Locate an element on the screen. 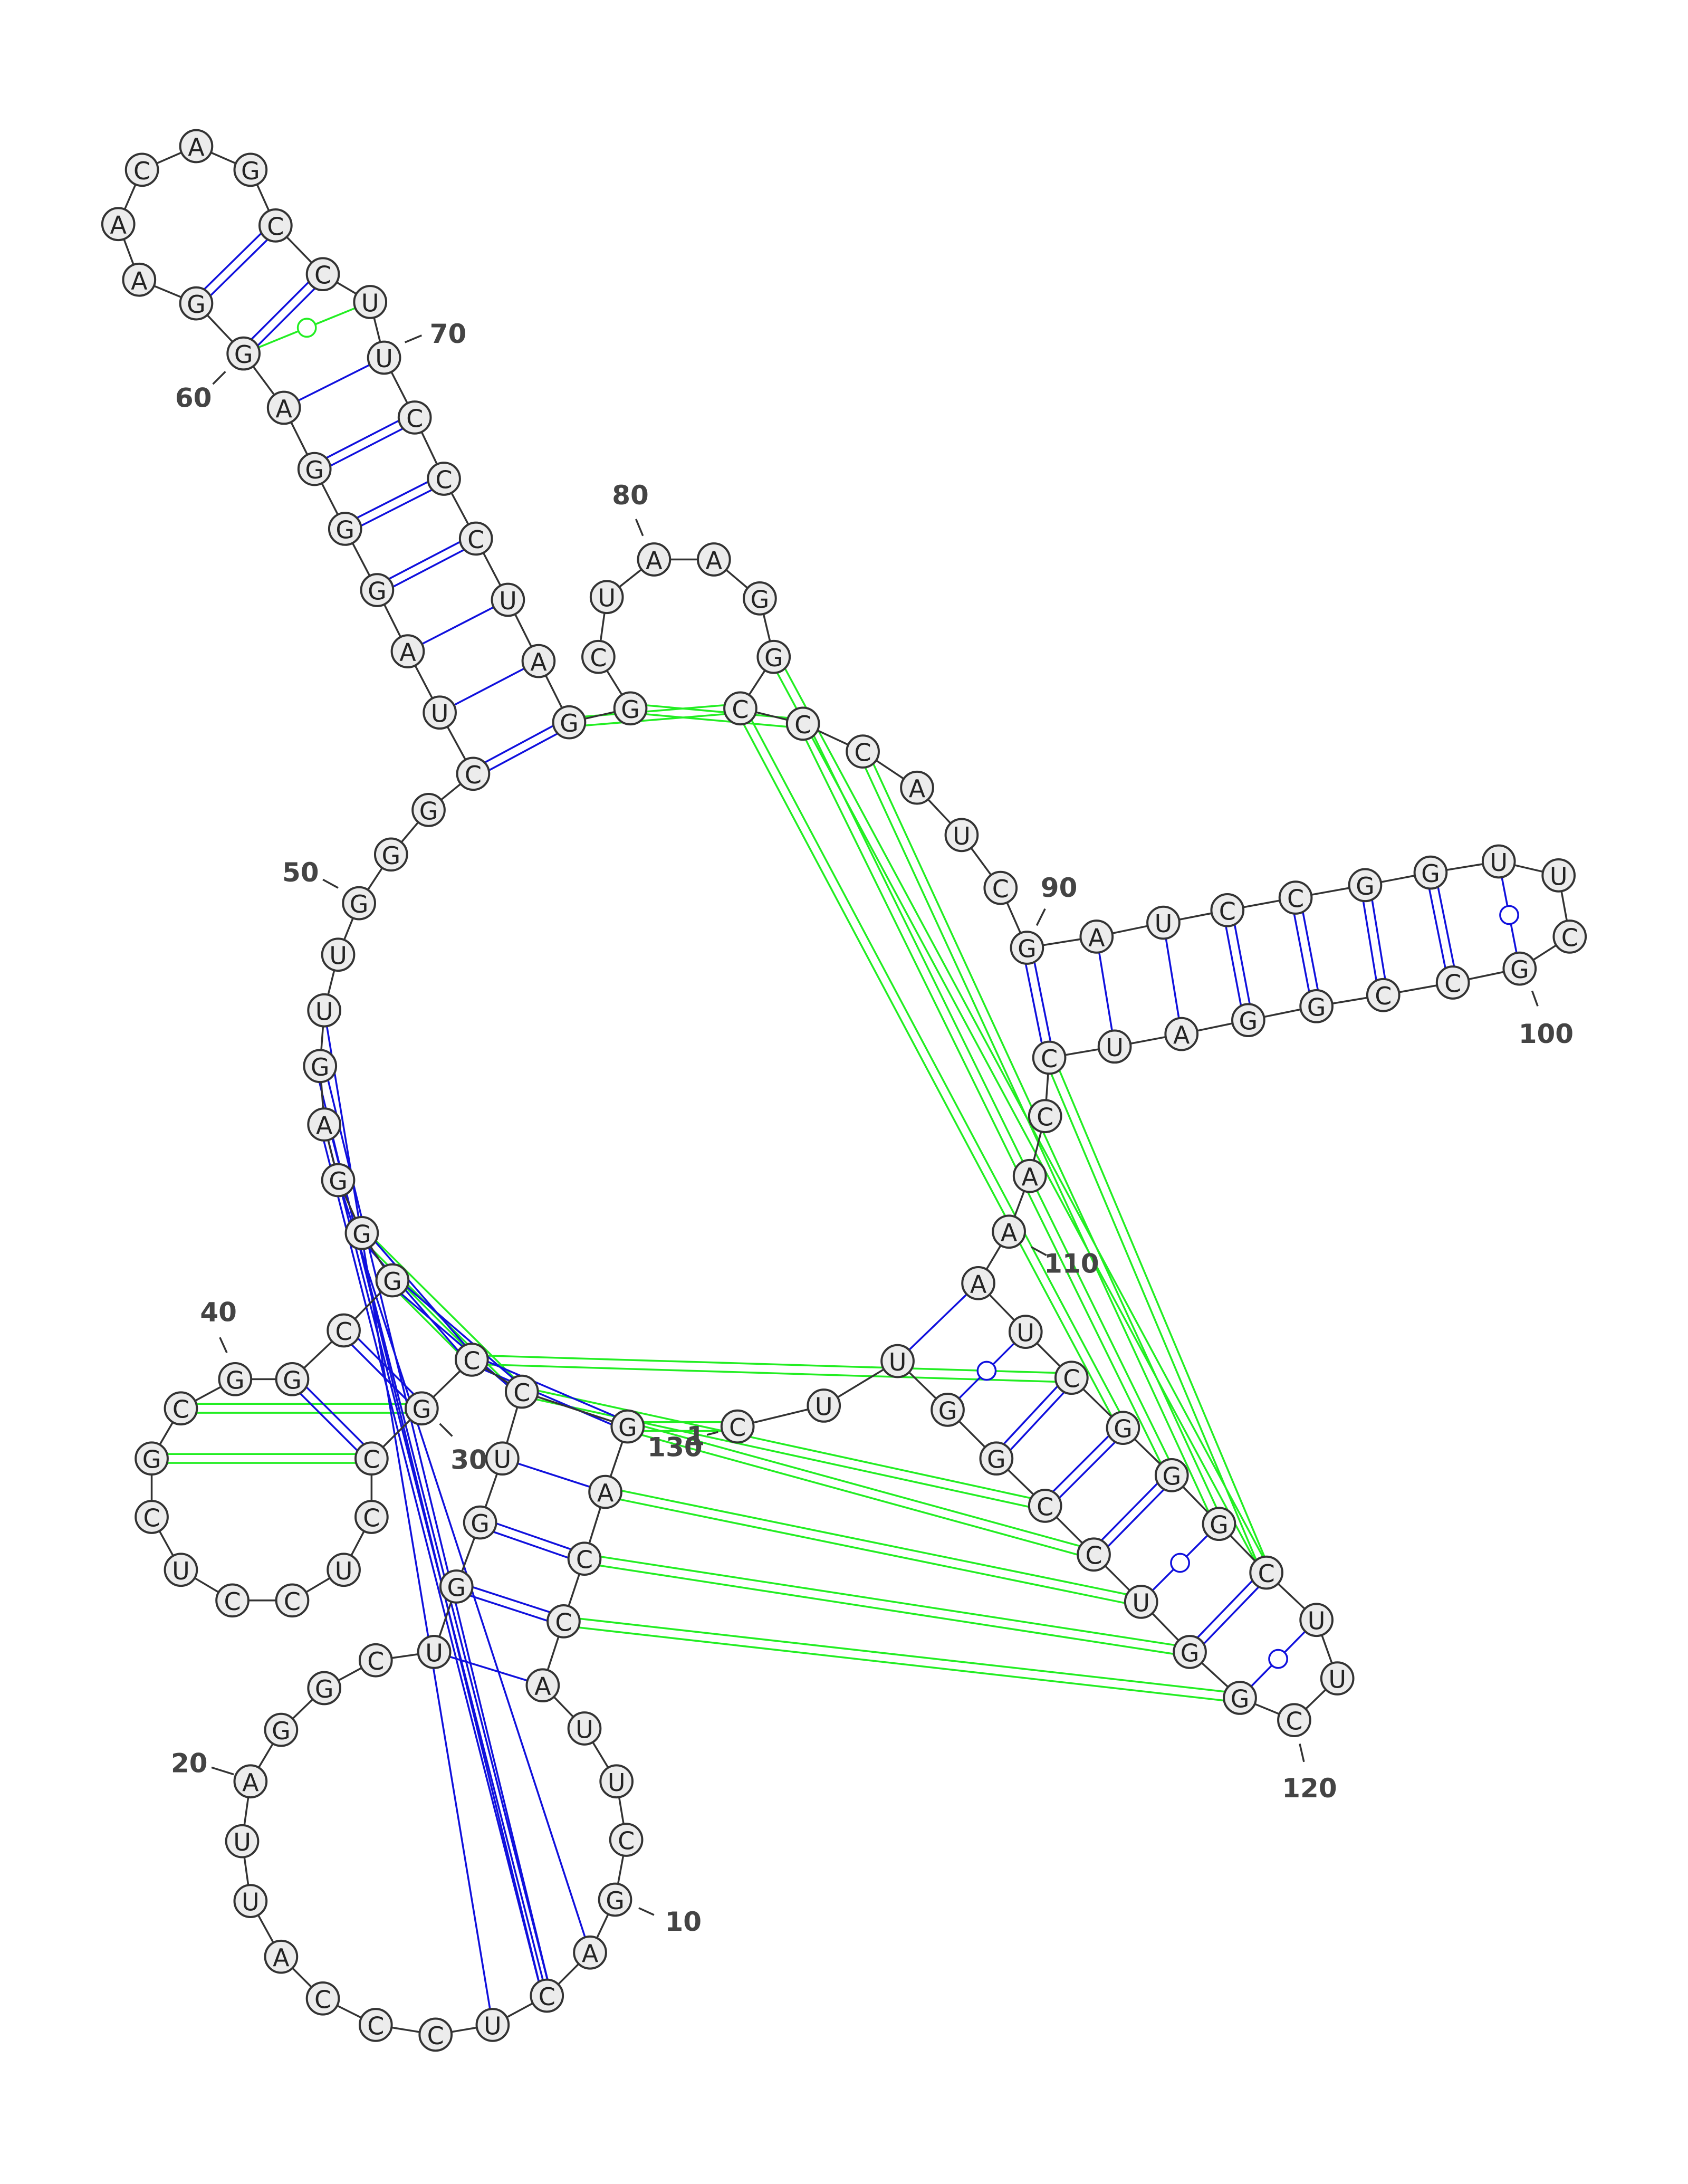 Image resolution: width=1688 pixels, height=2184 pixels. position-number-label: 130 is located at coordinates (674, 1447).